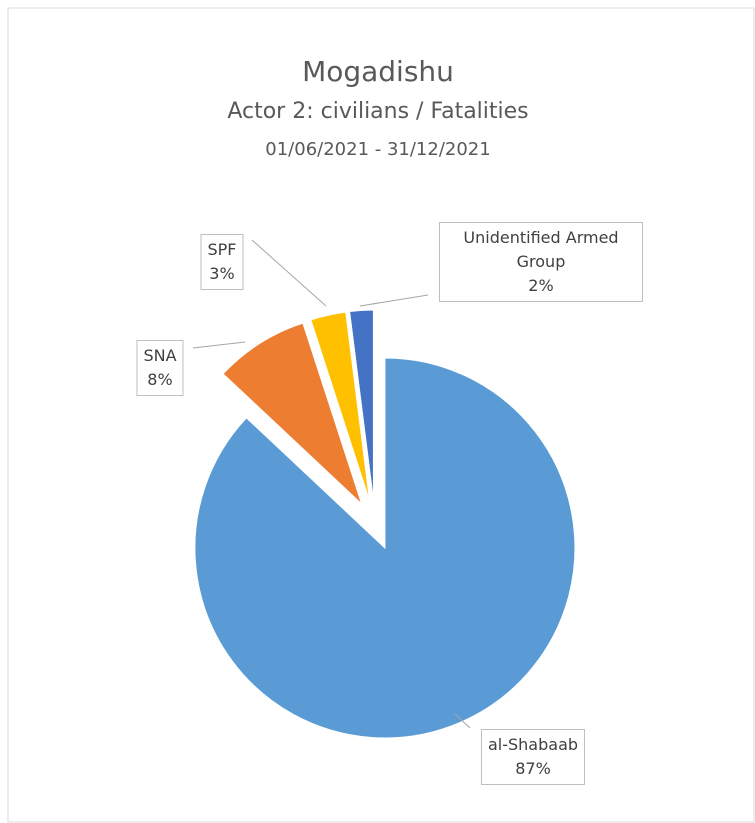 The image size is (755, 823). What do you see at coordinates (160, 368) in the screenshot?
I see `data-label: SNA 8%` at bounding box center [160, 368].